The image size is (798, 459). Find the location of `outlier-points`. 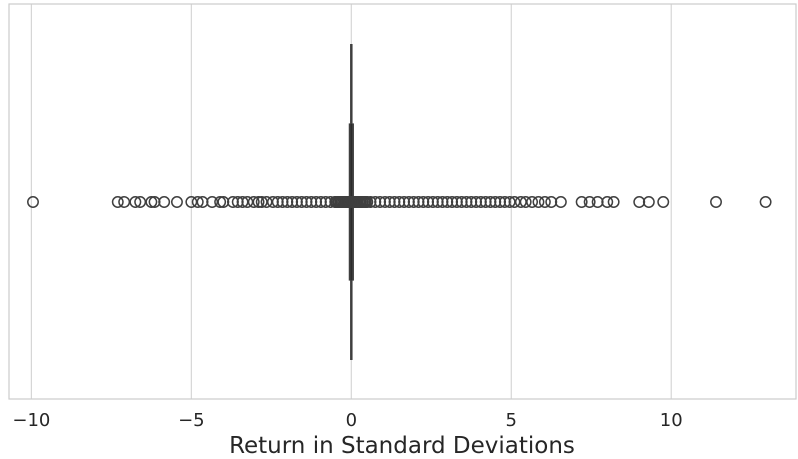

outlier-points is located at coordinates (399, 202).